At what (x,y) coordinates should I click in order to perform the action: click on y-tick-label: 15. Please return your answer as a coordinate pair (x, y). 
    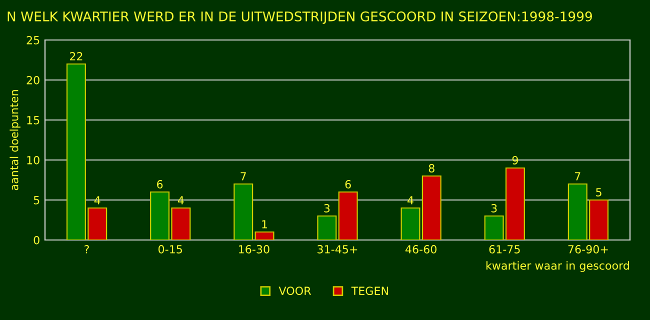
    Looking at the image, I should click on (33, 120).